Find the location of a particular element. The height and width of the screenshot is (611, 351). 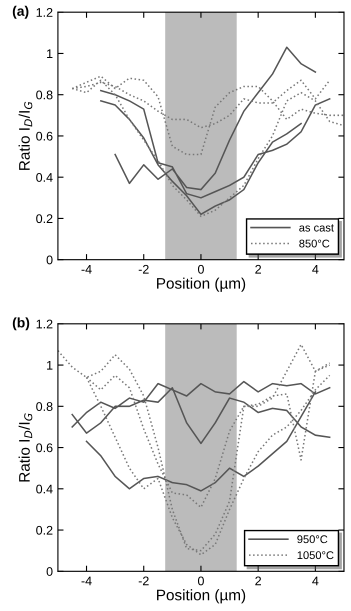

legend-label: 1050°C is located at coordinates (316, 555).